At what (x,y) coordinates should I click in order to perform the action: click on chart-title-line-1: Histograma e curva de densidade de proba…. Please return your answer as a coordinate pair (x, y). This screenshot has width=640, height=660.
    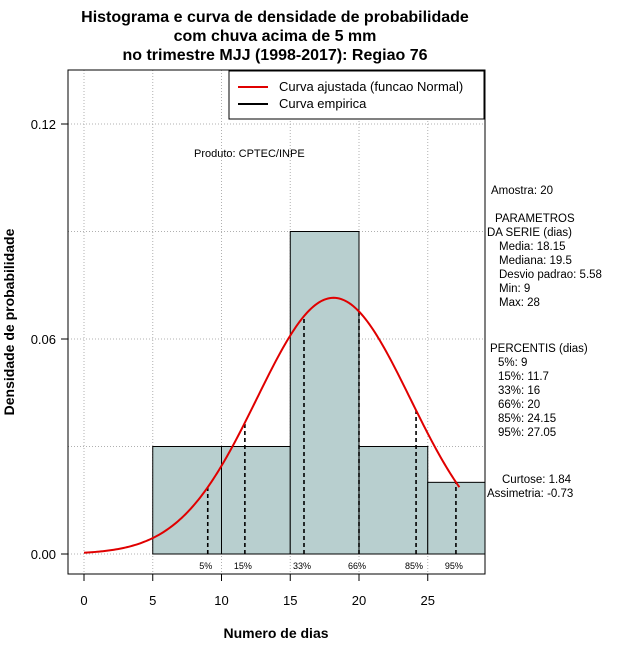
    Looking at the image, I should click on (275, 17).